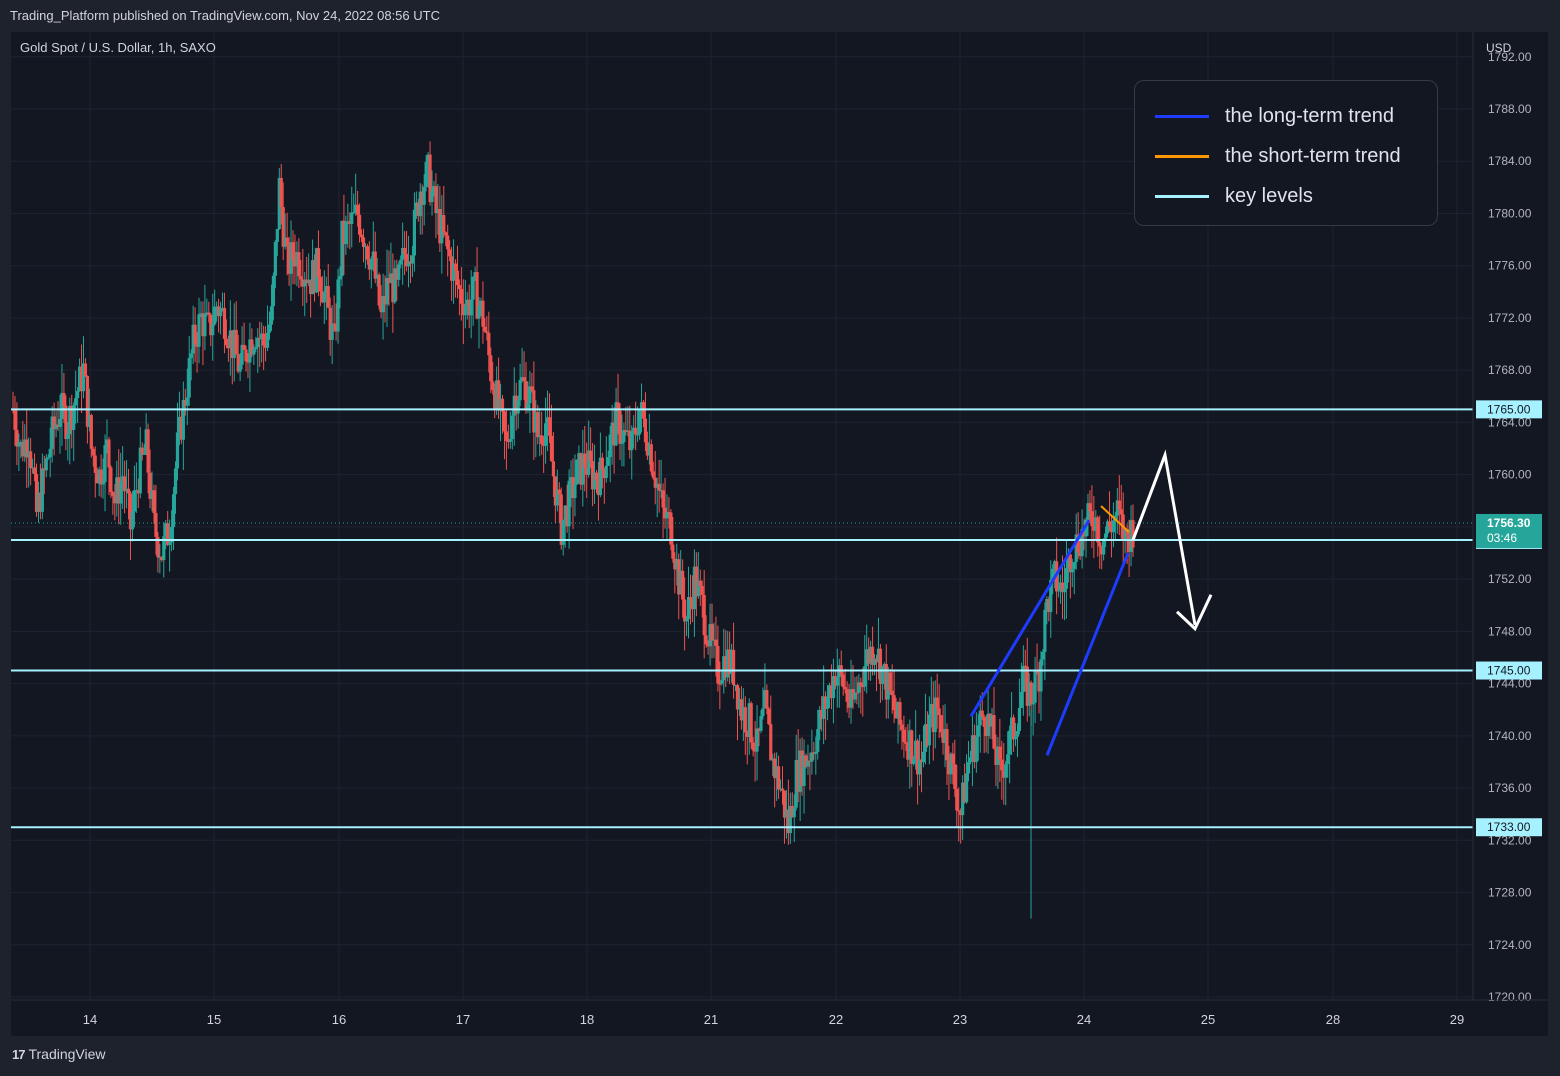 The height and width of the screenshot is (1076, 1560). I want to click on legend-swatch-blue, so click(1182, 116).